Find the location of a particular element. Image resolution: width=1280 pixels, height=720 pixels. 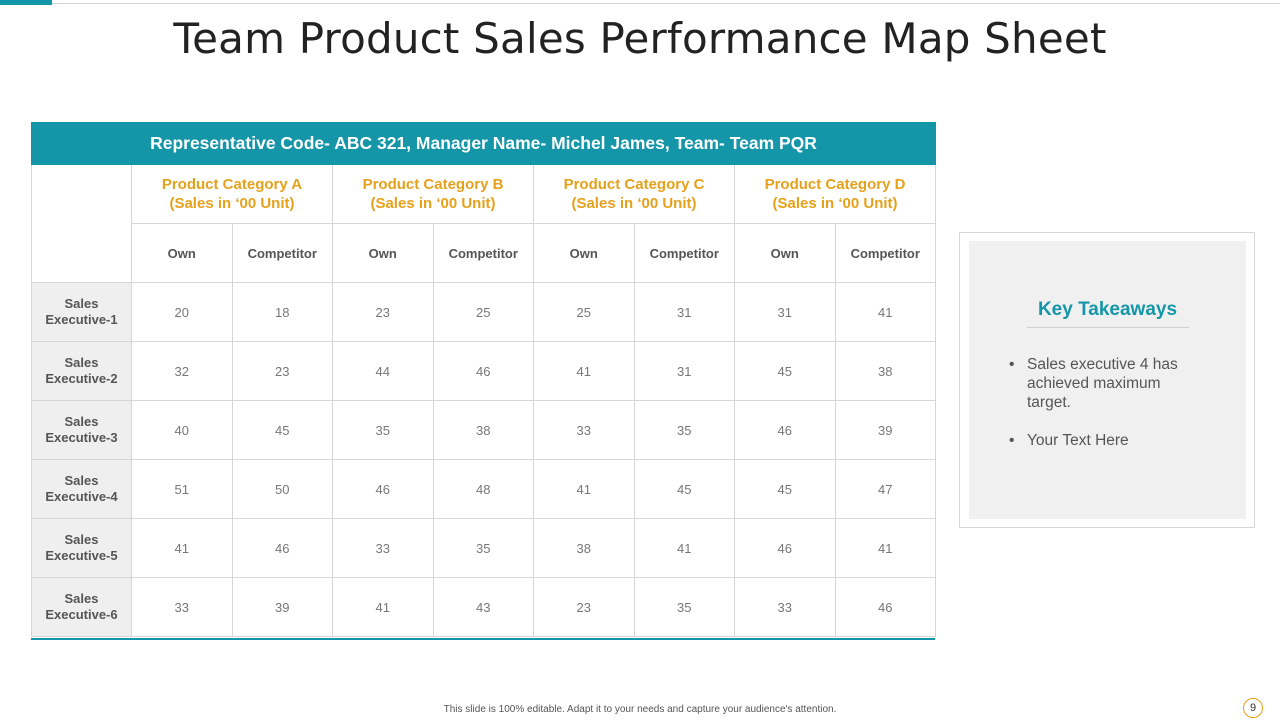

row-header-cell: Sales Executive-1 is located at coordinates (81, 312).